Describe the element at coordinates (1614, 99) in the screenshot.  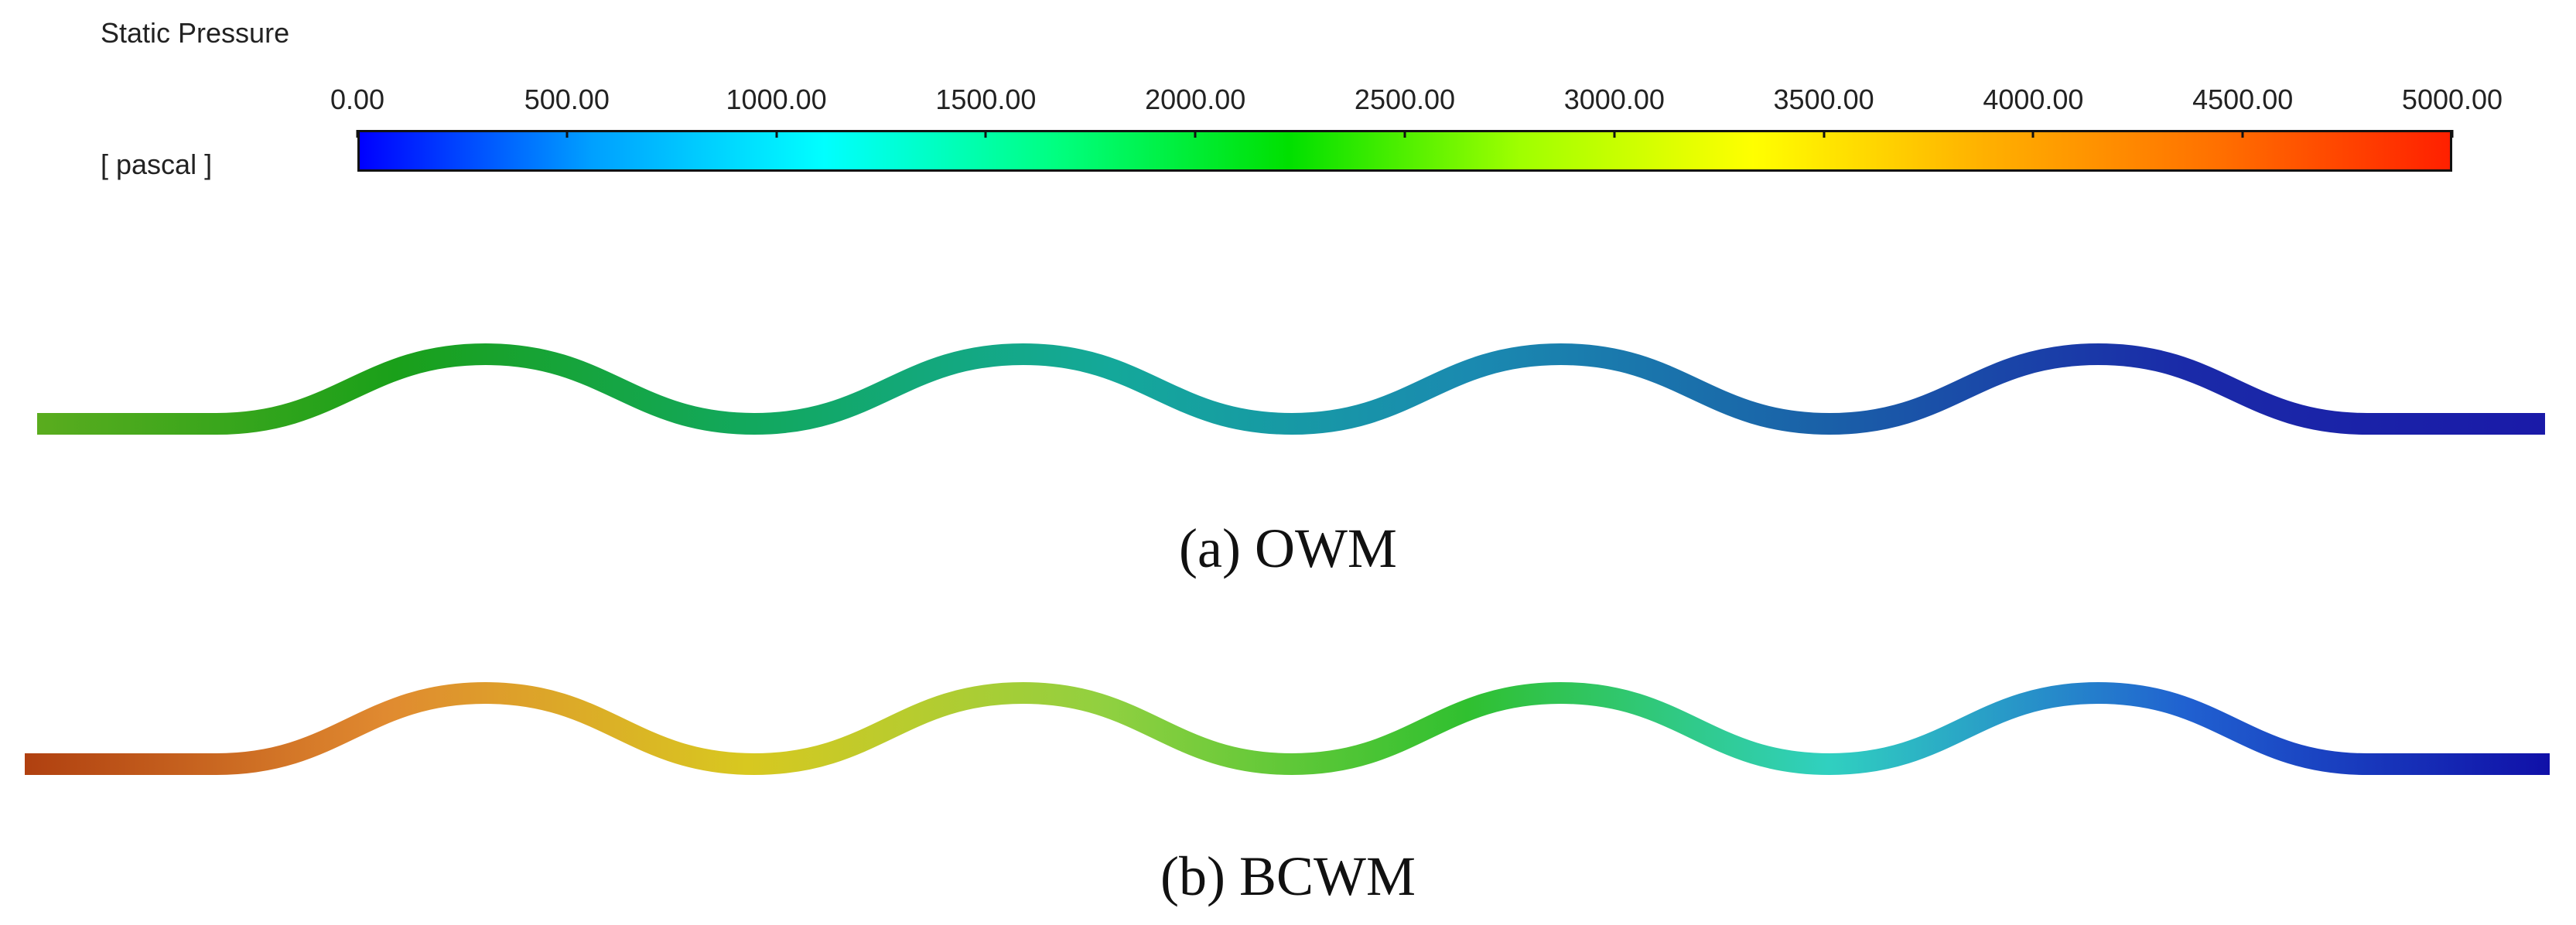
I see `colorbar-tick-label: 3000.00` at that location.